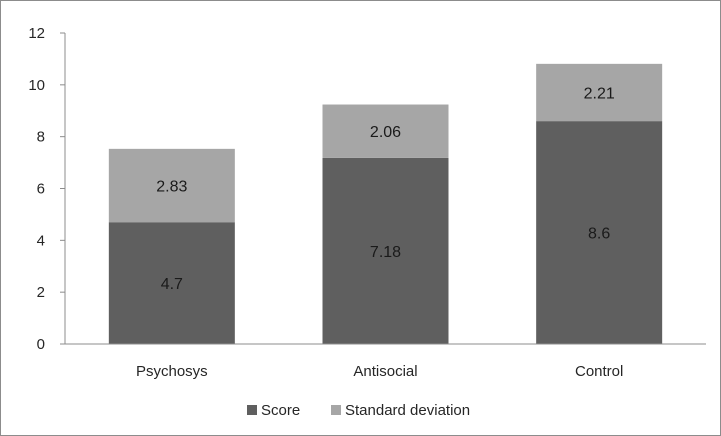  Describe the element at coordinates (336, 410) in the screenshot. I see `legend-swatch-standard-deviation` at that location.